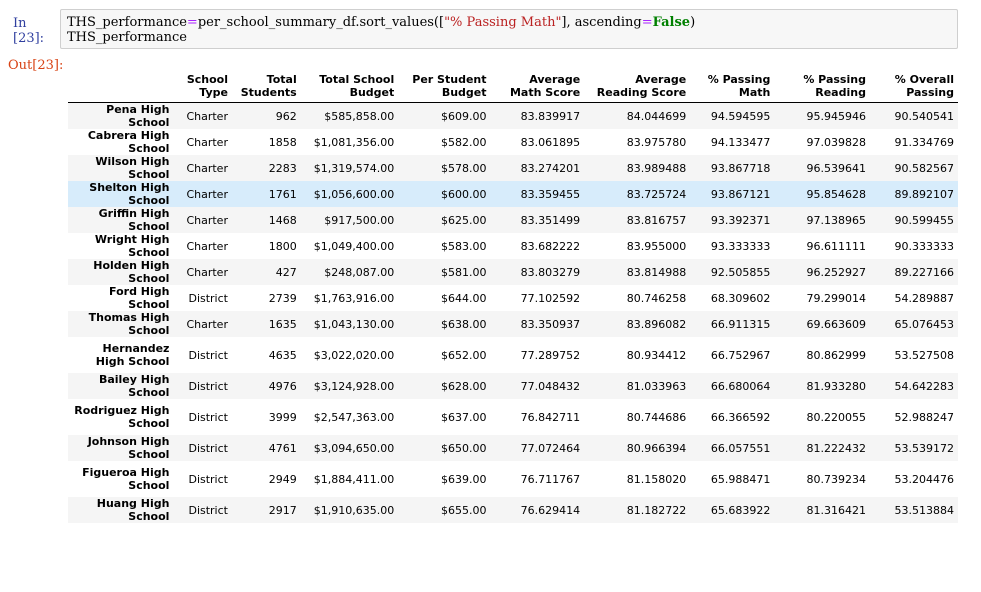 Image resolution: width=981 pixels, height=592 pixels. I want to click on table-cell: $917,500.00, so click(359, 220).